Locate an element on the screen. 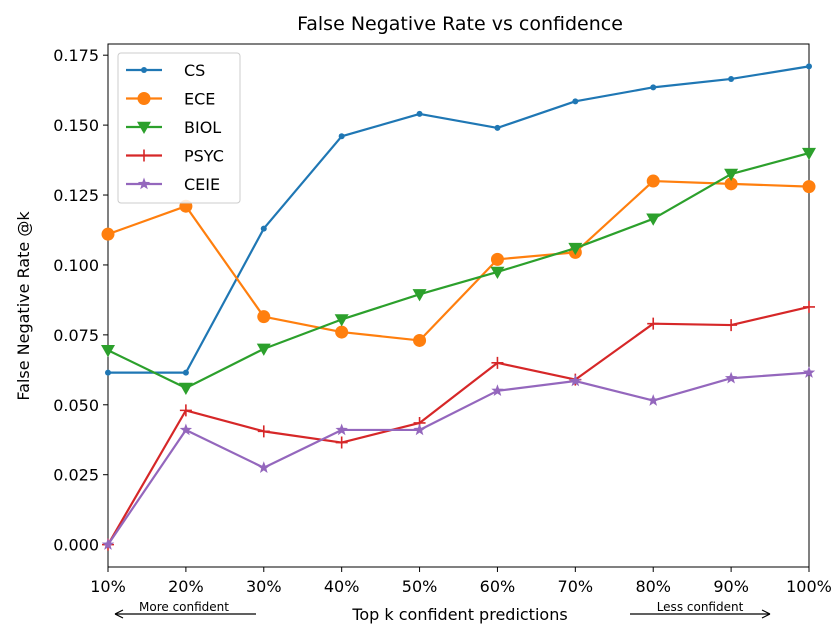 The height and width of the screenshot is (639, 831). x-axis-label: Top k confident predictions is located at coordinates (459, 614).